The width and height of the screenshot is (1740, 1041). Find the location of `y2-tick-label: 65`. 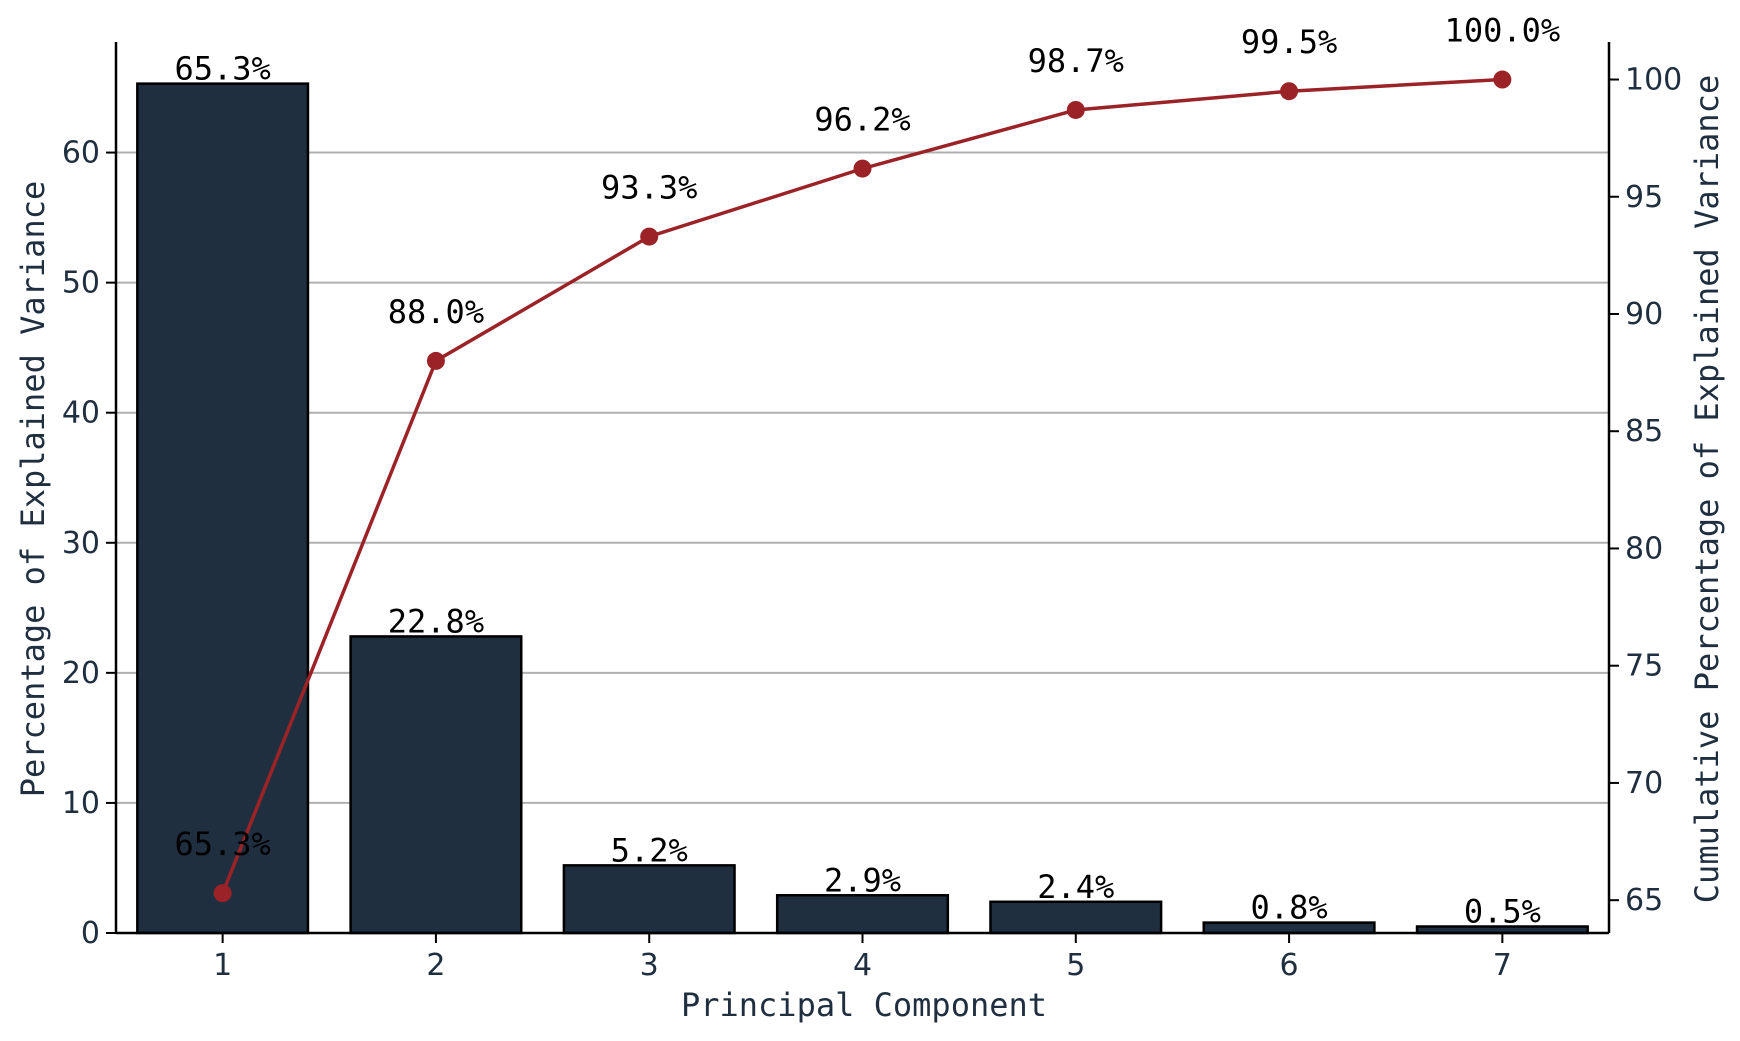

y2-tick-label: 65 is located at coordinates (1644, 900).